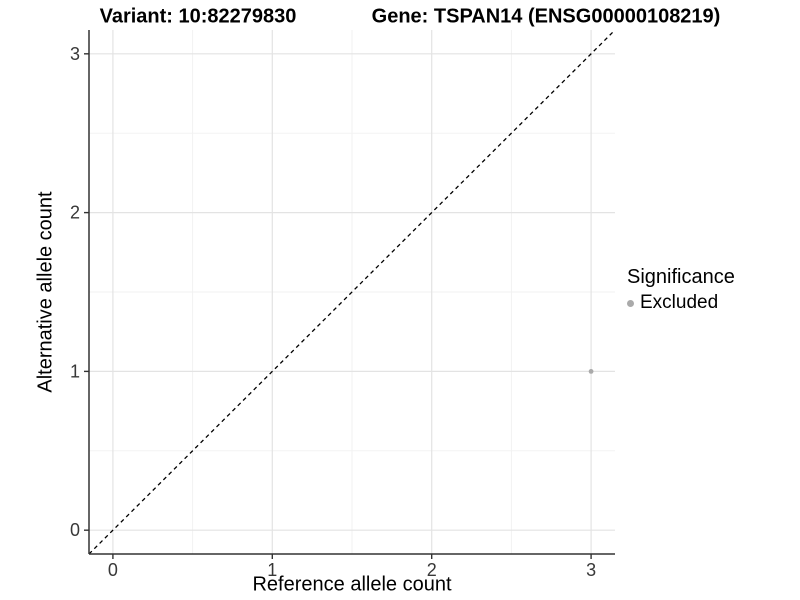 The image size is (800, 600). Describe the element at coordinates (75, 371) in the screenshot. I see `y-tick-label: 1` at that location.